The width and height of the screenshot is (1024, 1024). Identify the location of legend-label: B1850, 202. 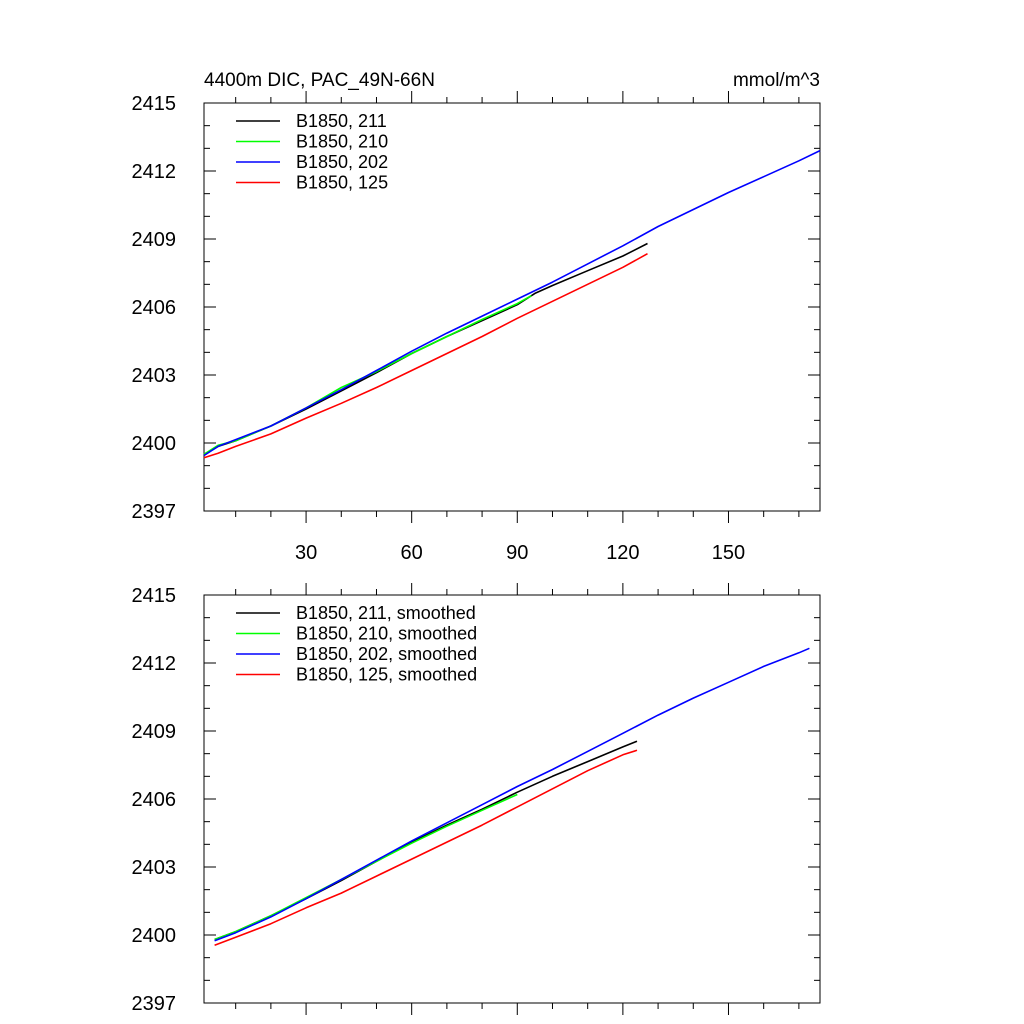
(342, 162).